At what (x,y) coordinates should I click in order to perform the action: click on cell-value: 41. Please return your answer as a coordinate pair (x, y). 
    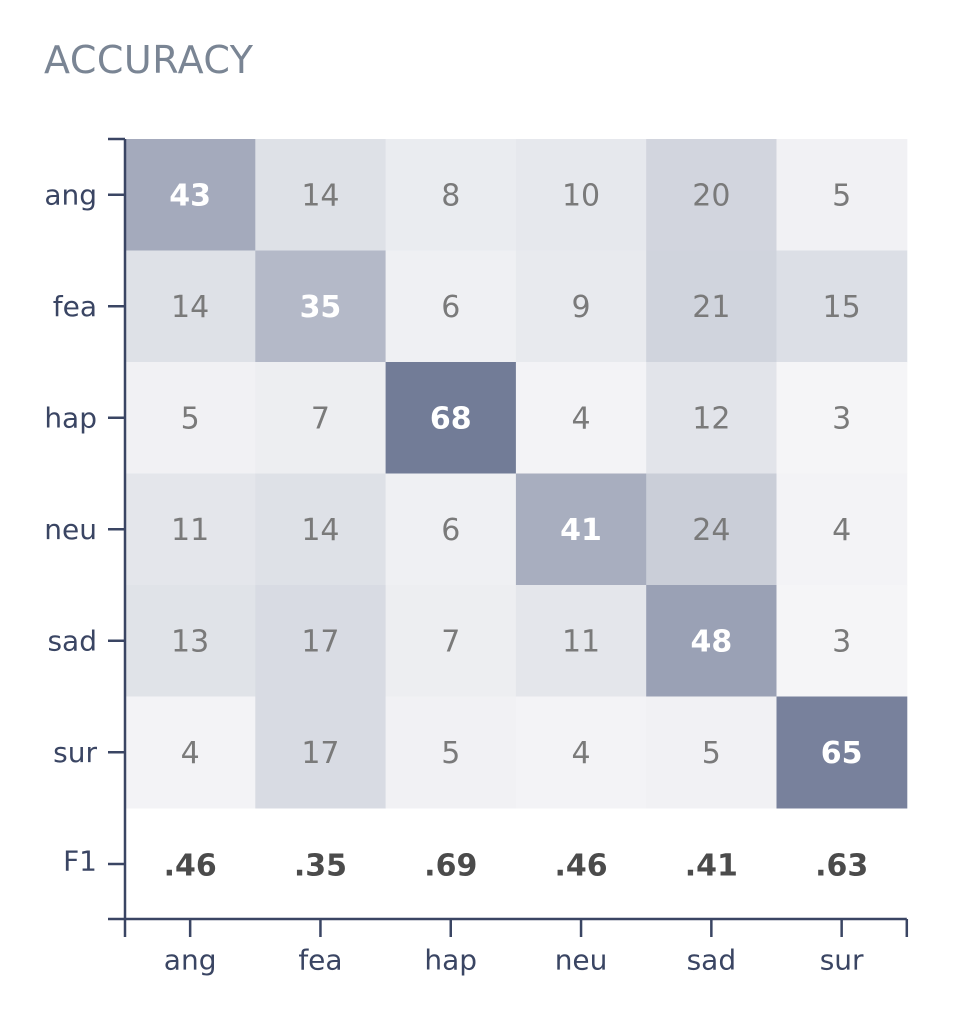
    Looking at the image, I should click on (581, 530).